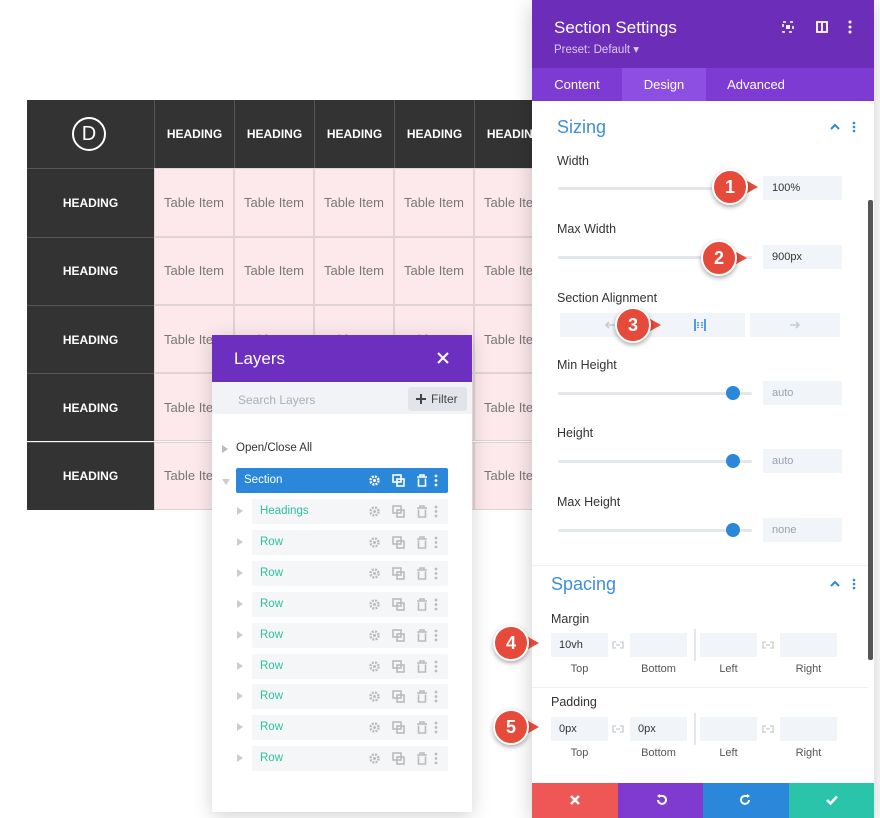 The width and height of the screenshot is (880, 818). Describe the element at coordinates (579, 753) in the screenshot. I see `side-label: Top` at that location.